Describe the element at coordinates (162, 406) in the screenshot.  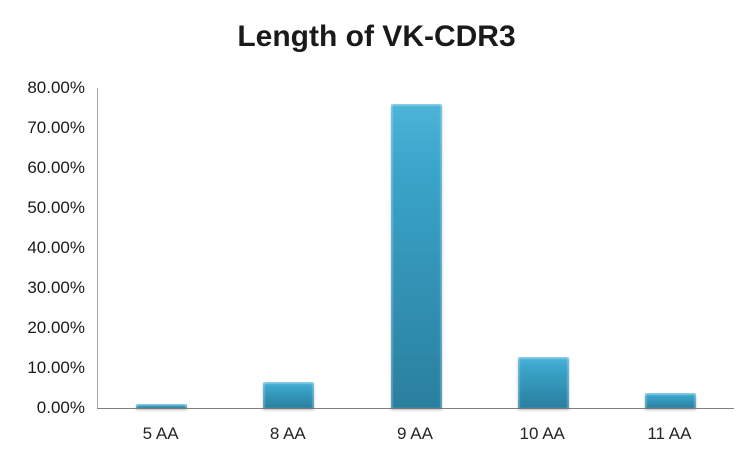
I see `bar-5-aa` at that location.